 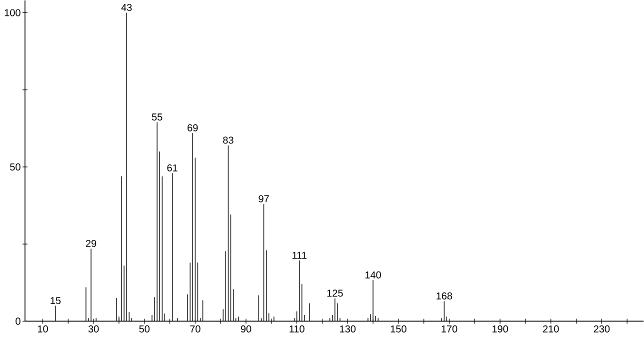 What do you see at coordinates (450, 328) in the screenshot?
I see `x-tick-label: 170` at bounding box center [450, 328].